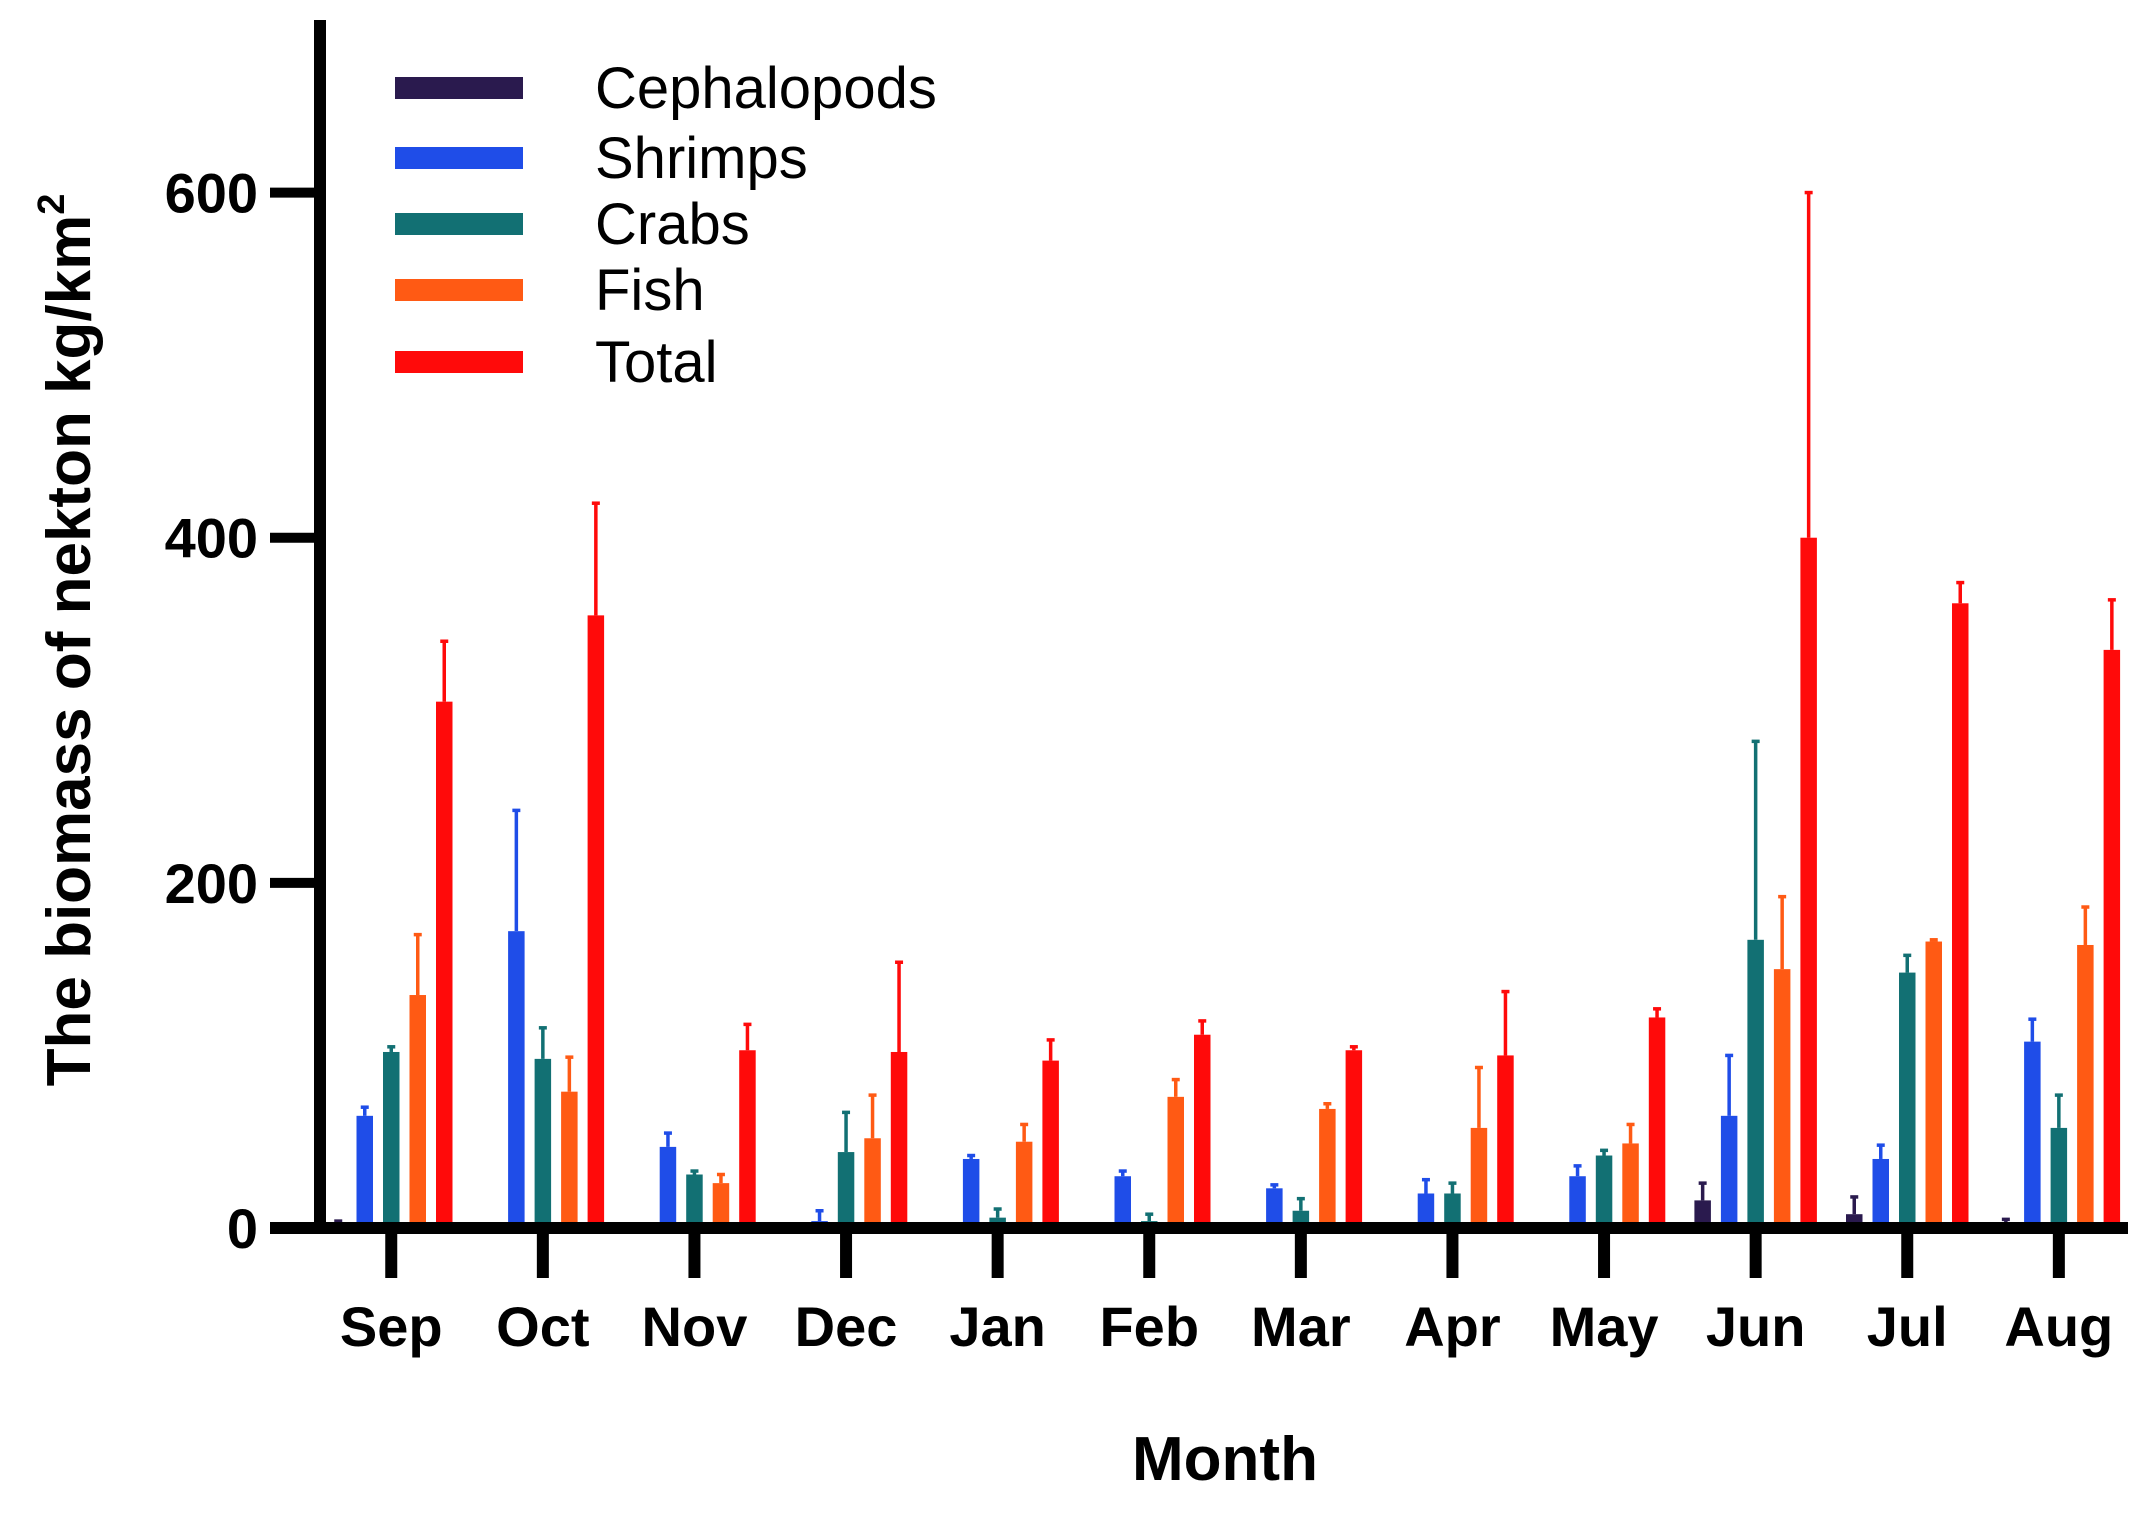 The height and width of the screenshot is (1523, 2150). I want to click on bar-crabs-jul, so click(1907, 1100).